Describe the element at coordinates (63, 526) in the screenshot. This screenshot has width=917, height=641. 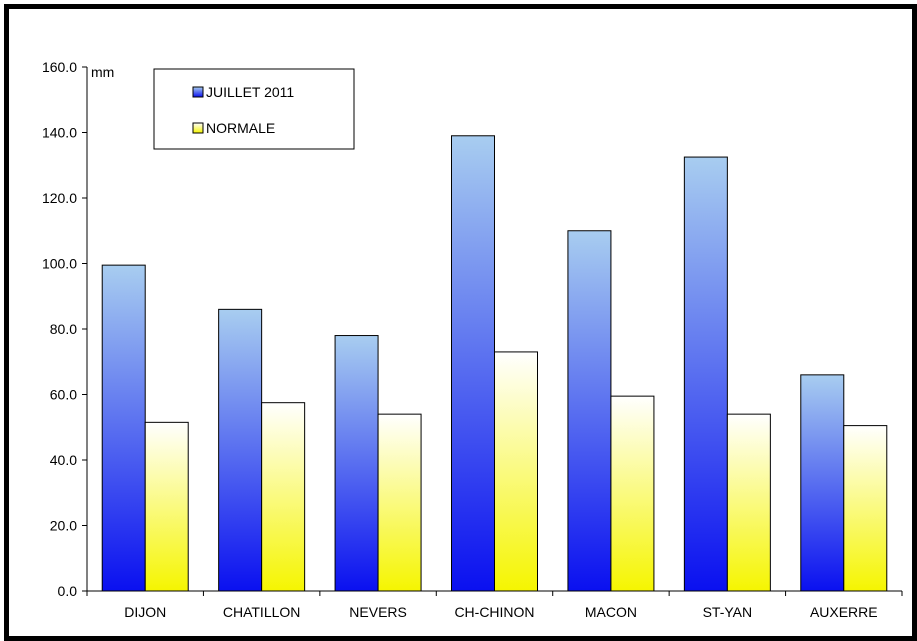
I see `y-tick-label: 20.0` at that location.